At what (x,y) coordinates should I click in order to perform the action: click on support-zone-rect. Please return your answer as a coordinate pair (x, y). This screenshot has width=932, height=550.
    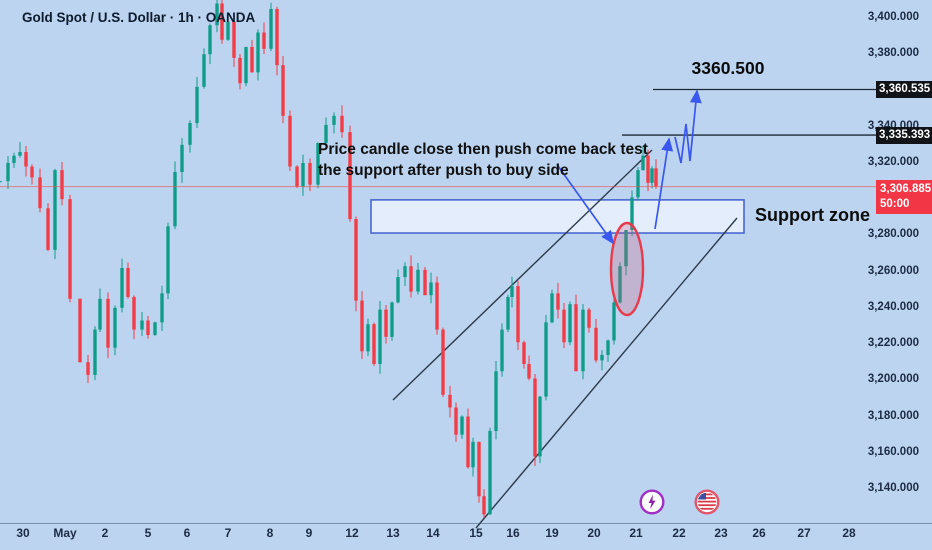
    Looking at the image, I should click on (557, 216).